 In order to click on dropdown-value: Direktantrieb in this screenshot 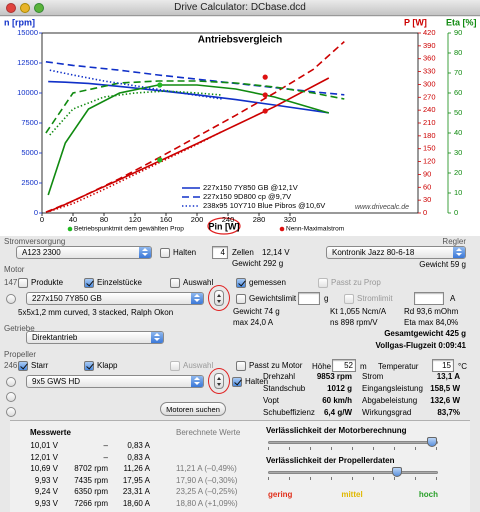, I will do `click(55, 337)`.